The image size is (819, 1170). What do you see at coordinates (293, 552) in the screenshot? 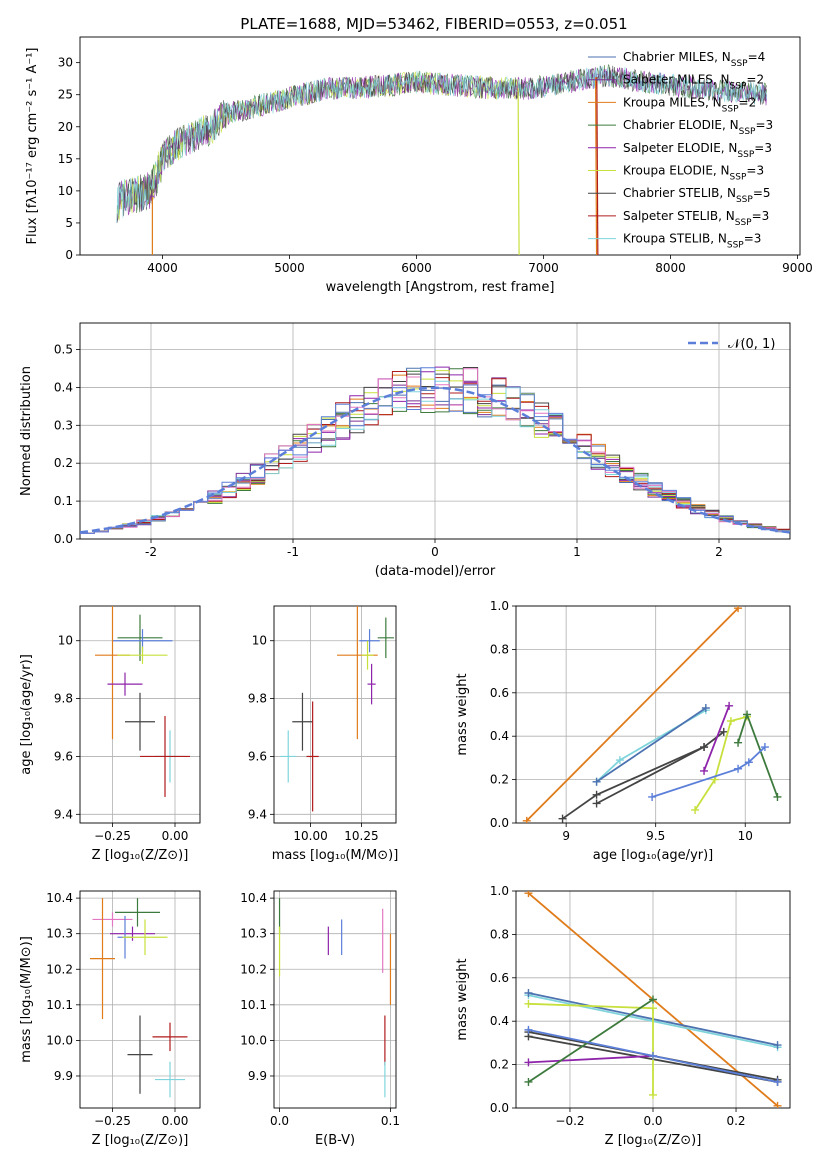
I see `x-tick-label: -1` at bounding box center [293, 552].